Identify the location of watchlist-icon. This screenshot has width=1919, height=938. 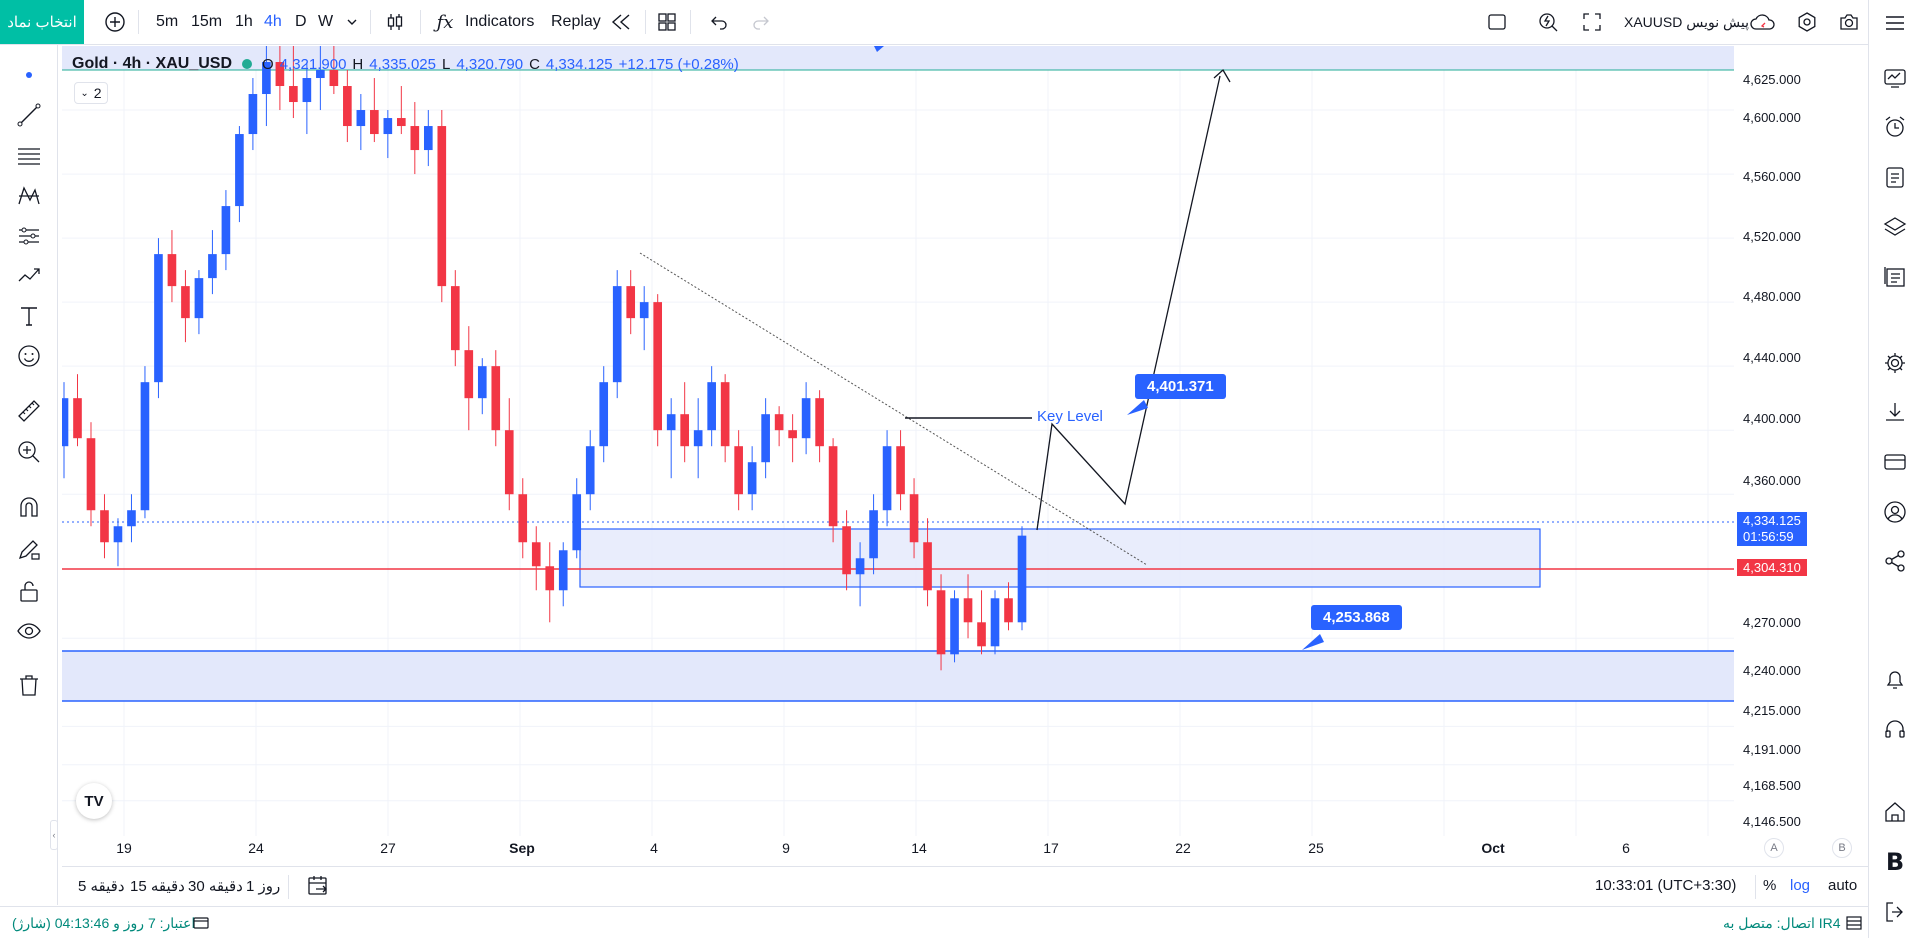
(1895, 78).